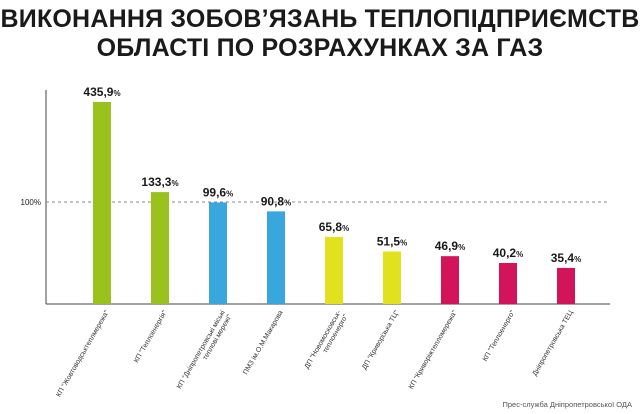  I want to click on data-label-9: 35,4%, so click(566, 258).